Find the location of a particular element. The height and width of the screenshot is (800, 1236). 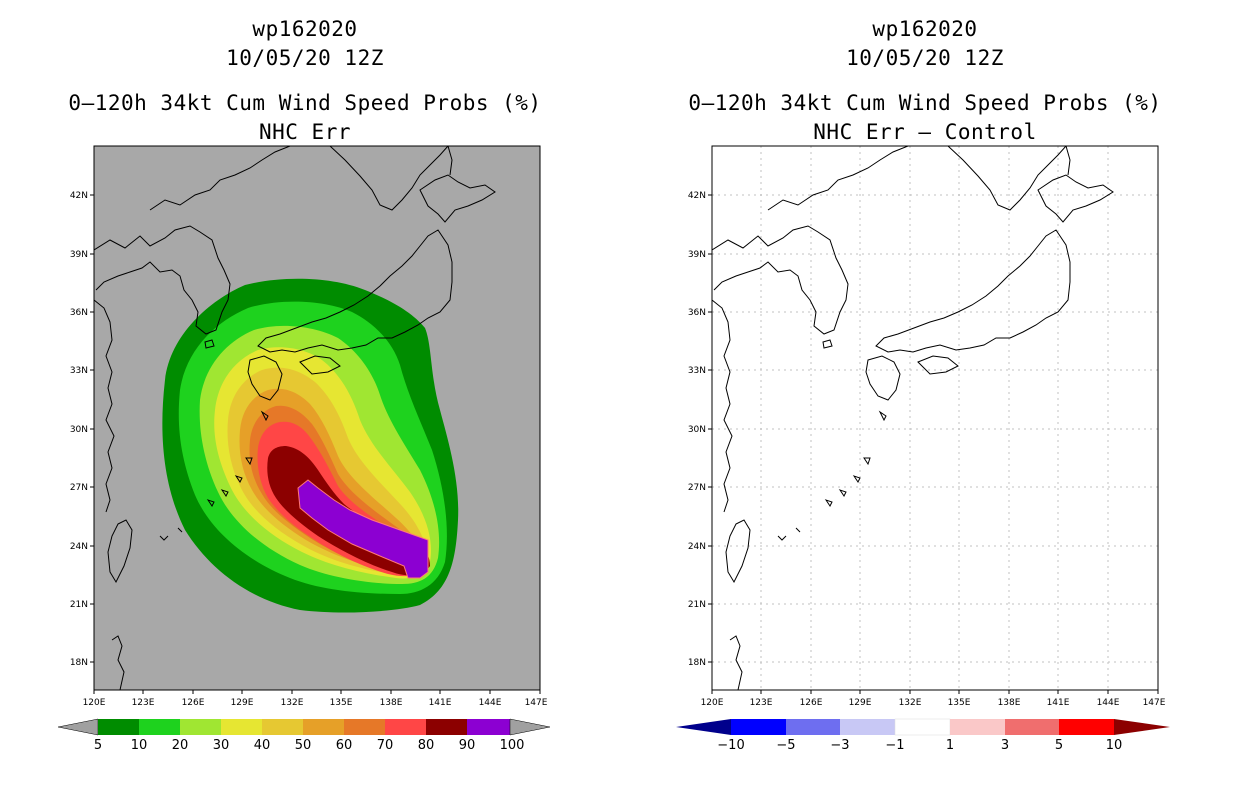

left-title: 0–120h 34kt Cum Wind Speed Probs (%) is located at coordinates (305, 103).